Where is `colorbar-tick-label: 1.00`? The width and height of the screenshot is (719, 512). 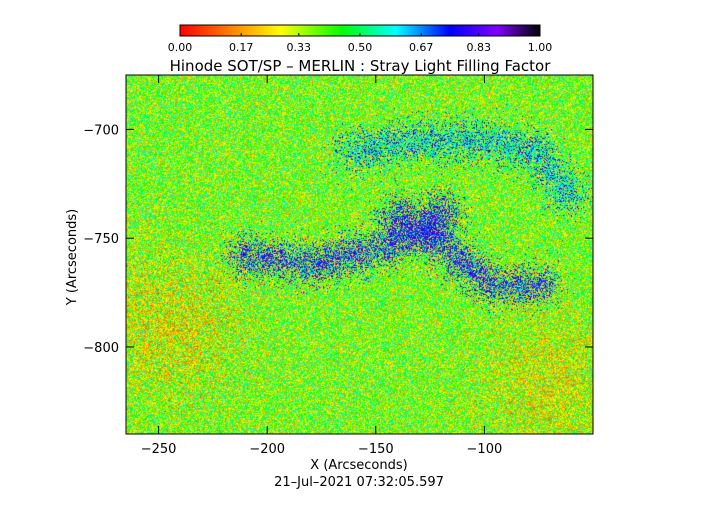
colorbar-tick-label: 1.00 is located at coordinates (540, 47).